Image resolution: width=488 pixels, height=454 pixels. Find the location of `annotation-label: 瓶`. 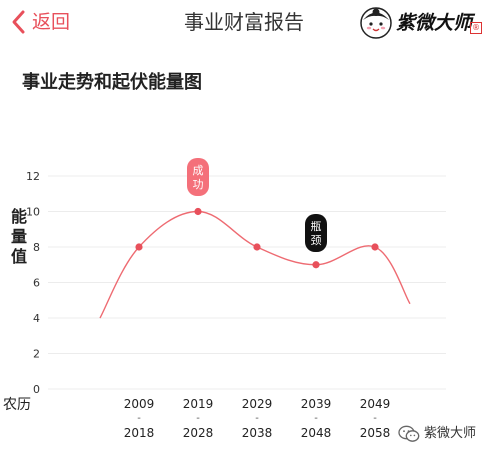

annotation-label: 瓶 is located at coordinates (316, 226).